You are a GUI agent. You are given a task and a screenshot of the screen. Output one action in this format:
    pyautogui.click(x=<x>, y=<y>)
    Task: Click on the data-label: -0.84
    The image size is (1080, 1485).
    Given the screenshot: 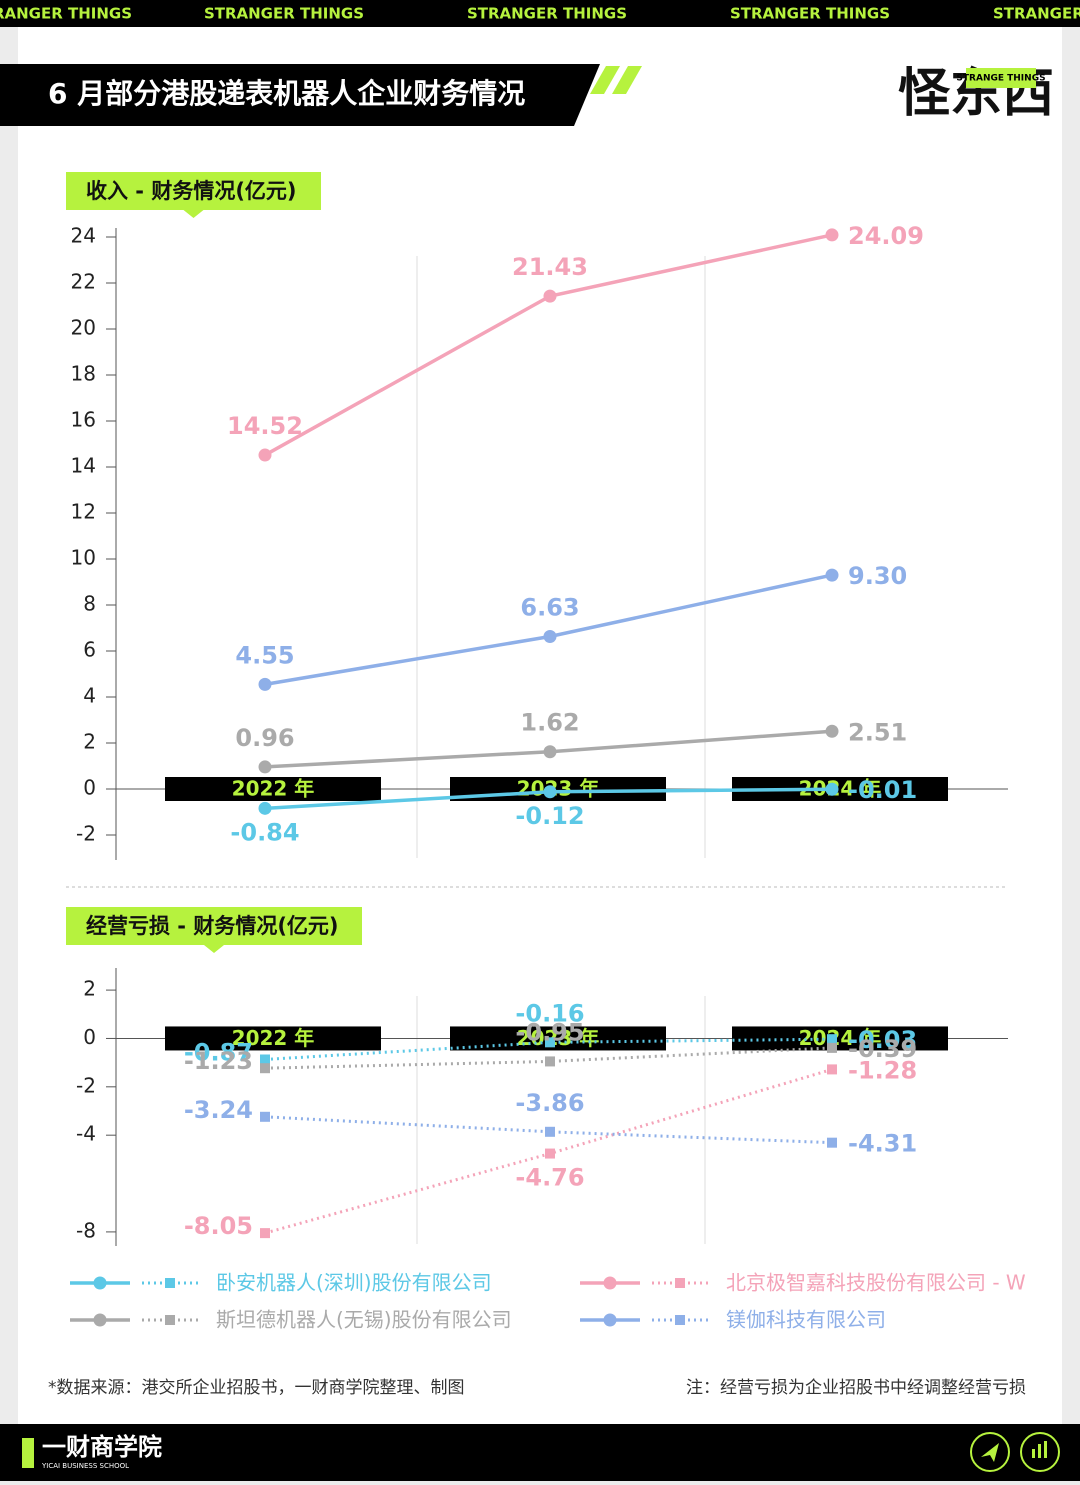 What is the action you would take?
    pyautogui.click(x=264, y=832)
    